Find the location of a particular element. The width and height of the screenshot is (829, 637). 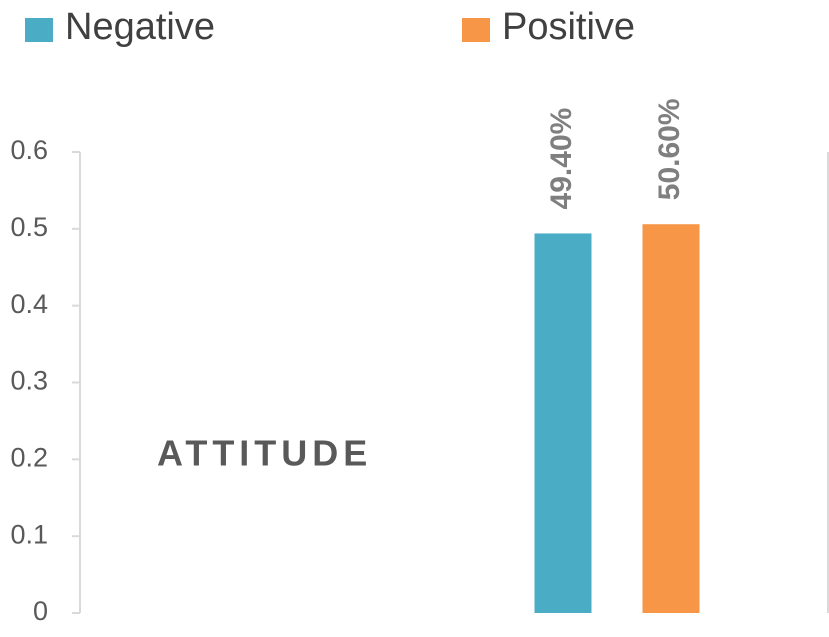

y-tick-label: 0.5 is located at coordinates (29, 227).